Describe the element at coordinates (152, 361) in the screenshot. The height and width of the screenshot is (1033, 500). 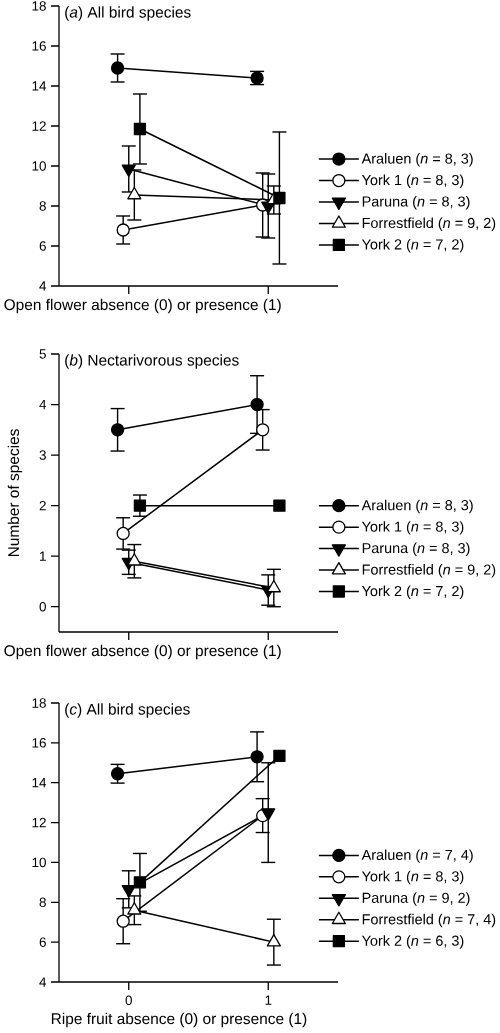
I see `chart-title: (b) Nectarivorous species` at that location.